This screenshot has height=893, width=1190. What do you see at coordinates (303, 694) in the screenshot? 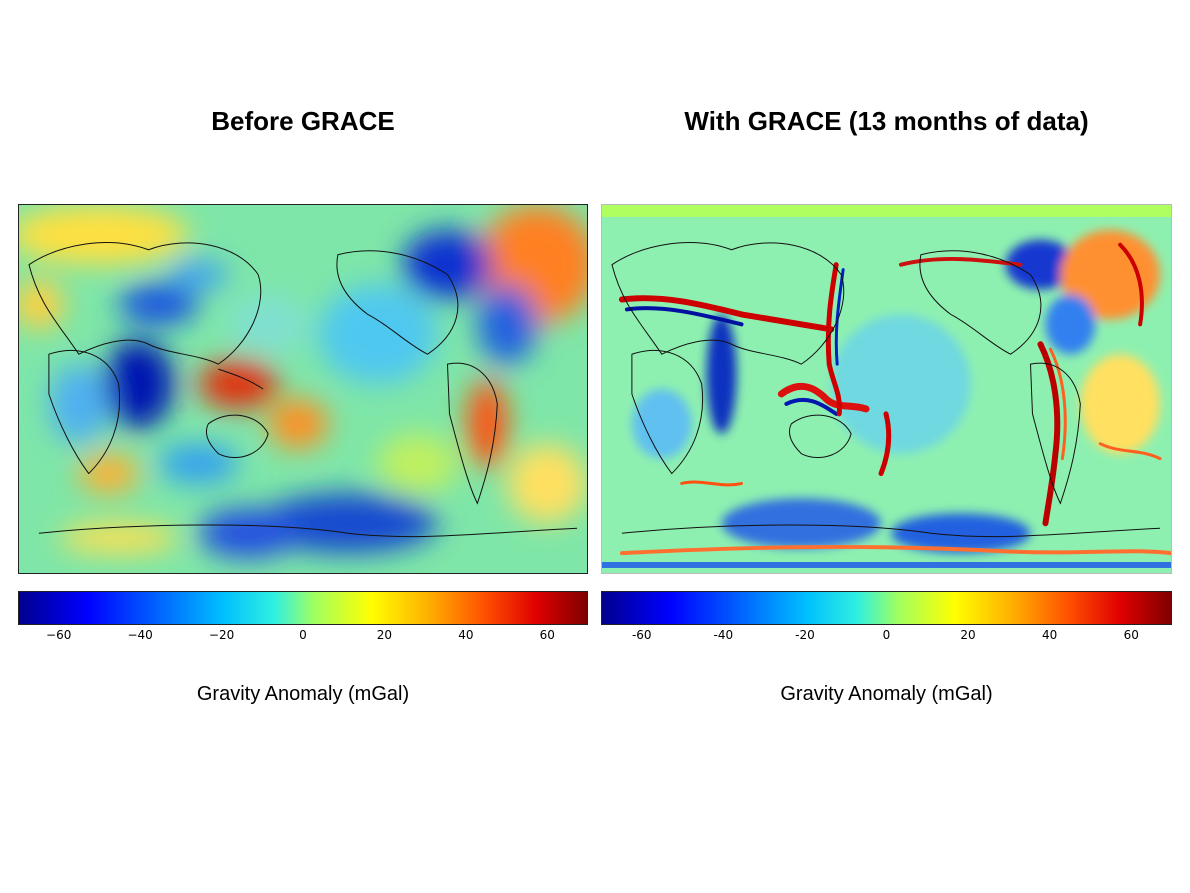
I see `colorbar-label-before: Gravity Anomaly (mGal)` at bounding box center [303, 694].